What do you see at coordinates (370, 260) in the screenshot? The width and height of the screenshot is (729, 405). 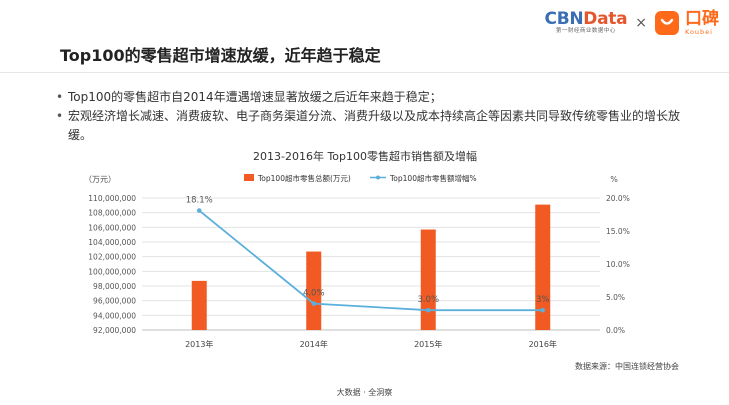 I see `growth-line` at bounding box center [370, 260].